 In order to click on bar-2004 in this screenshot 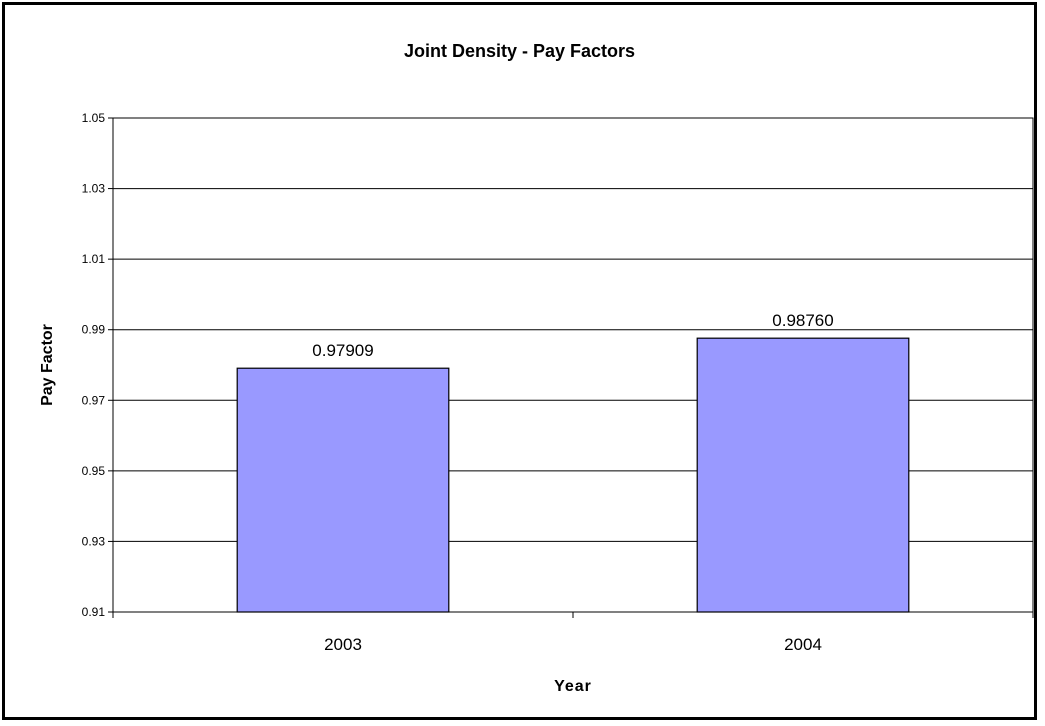, I will do `click(803, 475)`.